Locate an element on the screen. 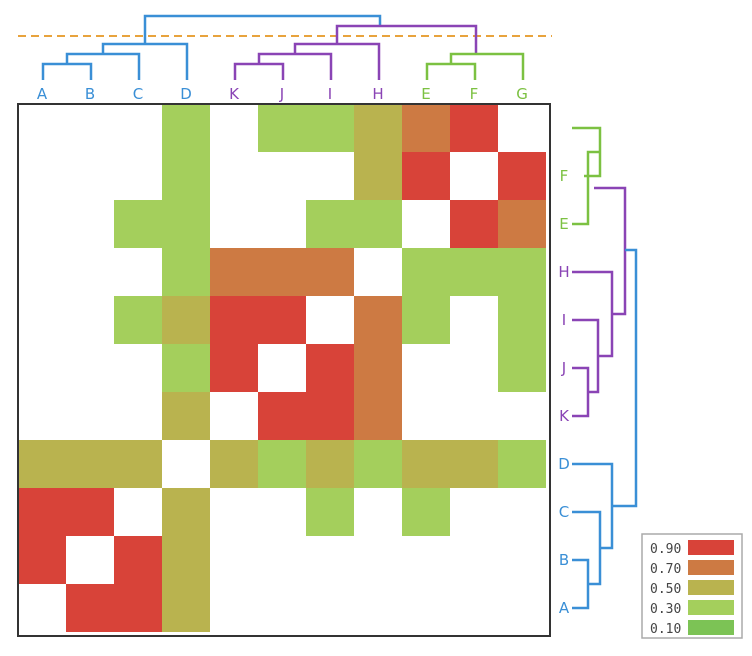 This screenshot has height=656, width=752. top-branch-blue-root is located at coordinates (262, 29).